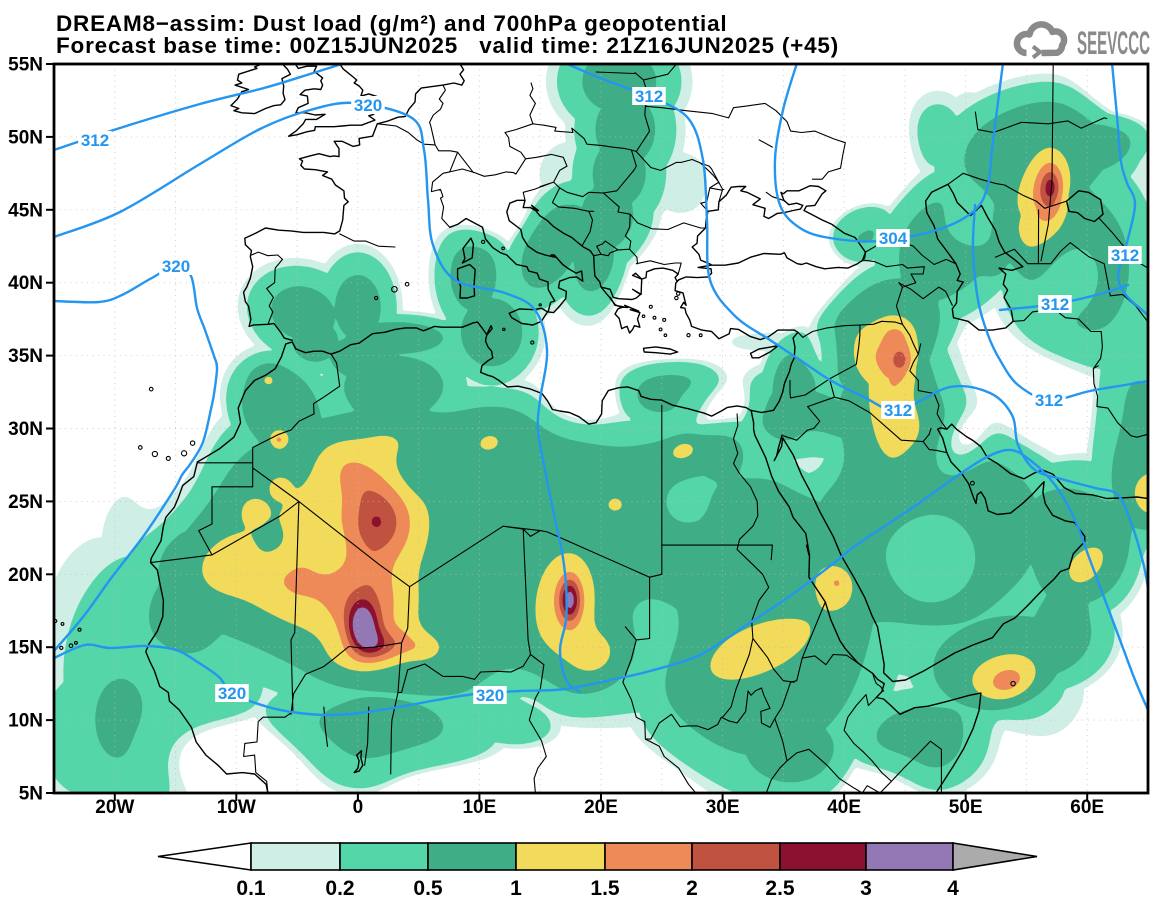  What do you see at coordinates (25, 65) in the screenshot?
I see `svg-text: 55N` at bounding box center [25, 65].